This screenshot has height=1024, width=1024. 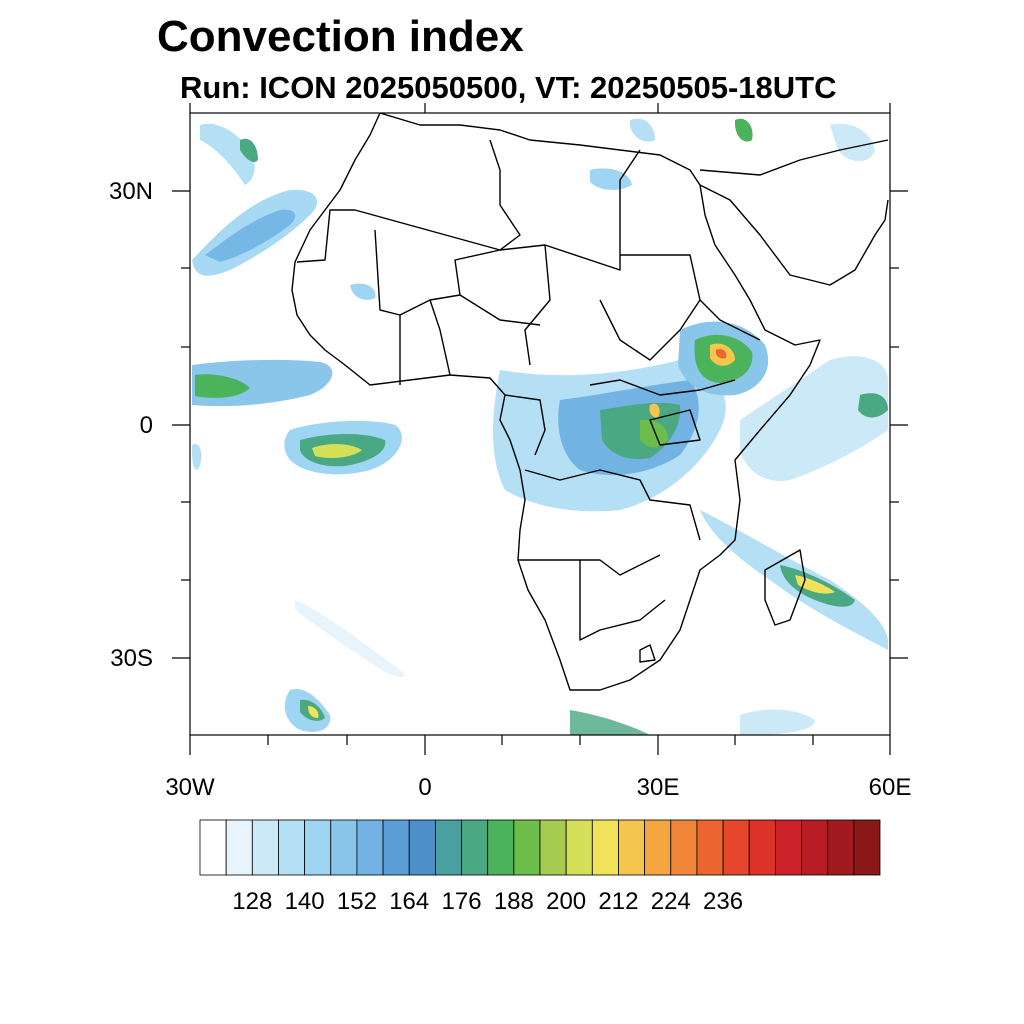 What do you see at coordinates (340, 36) in the screenshot?
I see `map-title: Convection index` at bounding box center [340, 36].